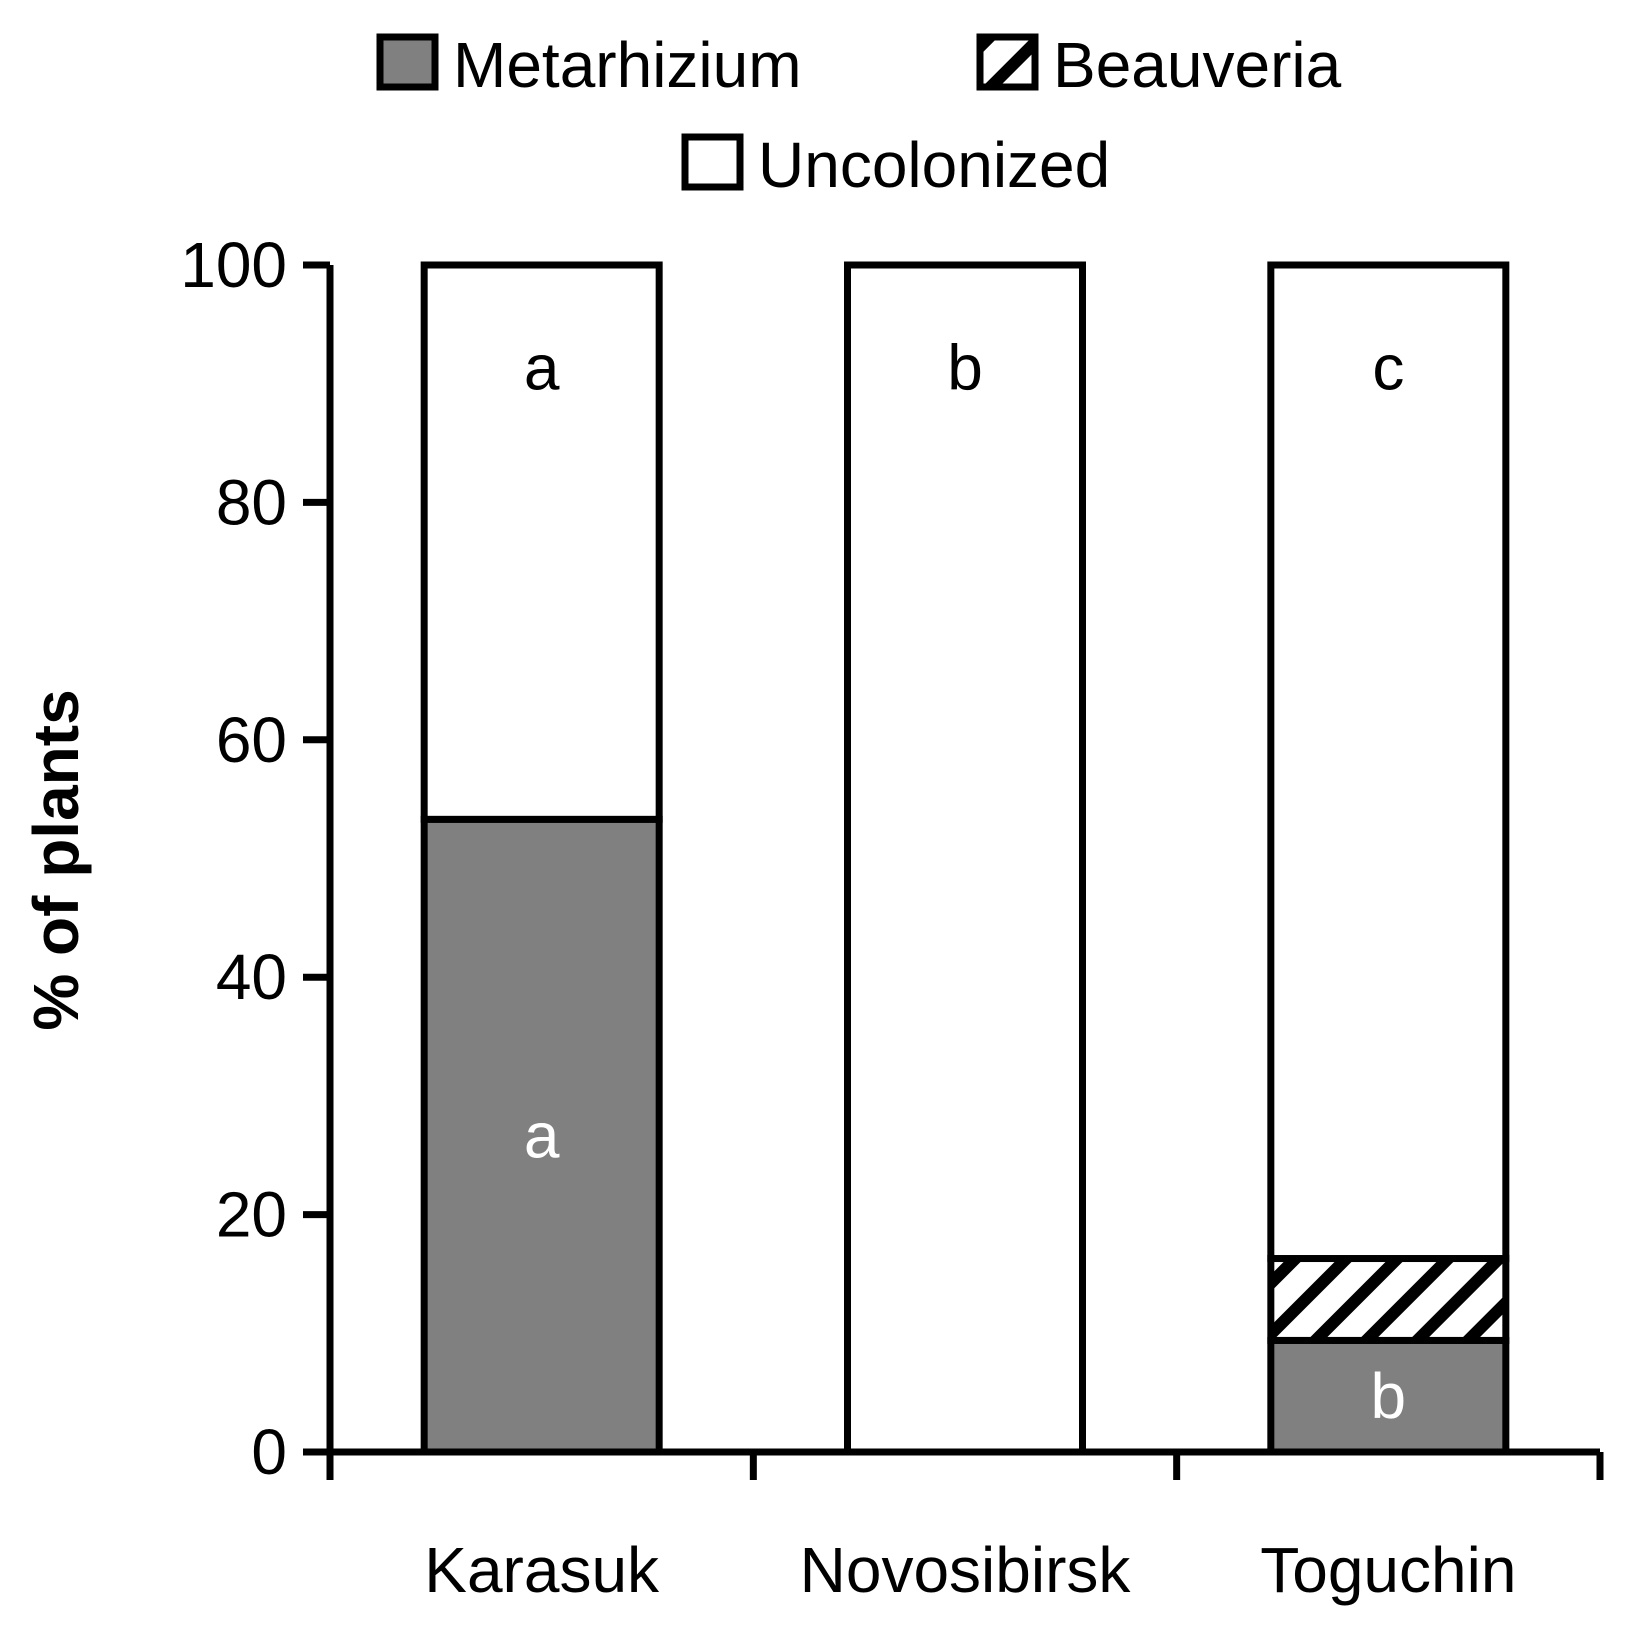 The image size is (1626, 1640). What do you see at coordinates (934, 165) in the screenshot?
I see `legend-label-uncolonized: Uncolonized` at bounding box center [934, 165].